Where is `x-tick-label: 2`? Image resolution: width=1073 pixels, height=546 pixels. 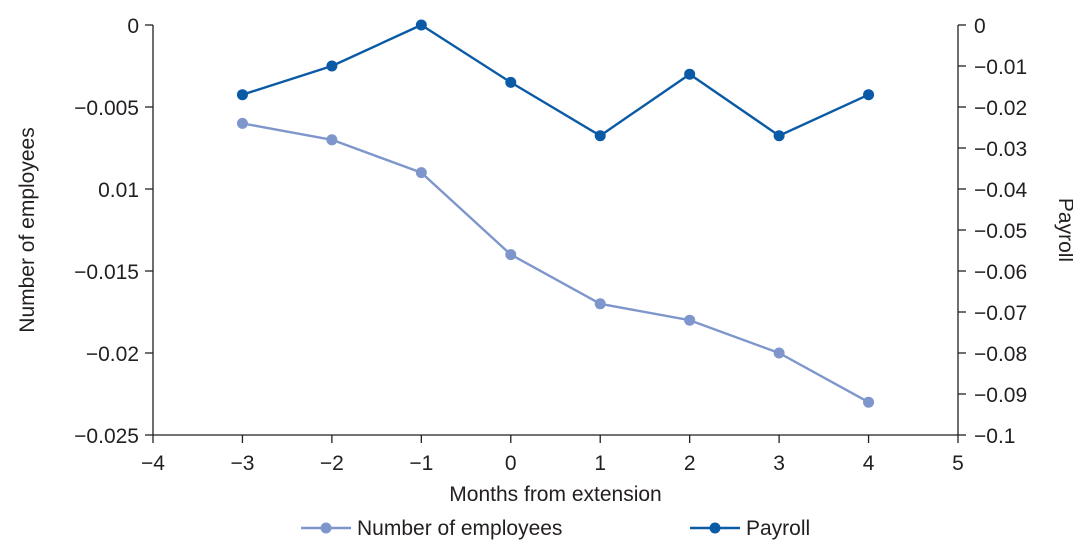
x-tick-label: 2 is located at coordinates (690, 463).